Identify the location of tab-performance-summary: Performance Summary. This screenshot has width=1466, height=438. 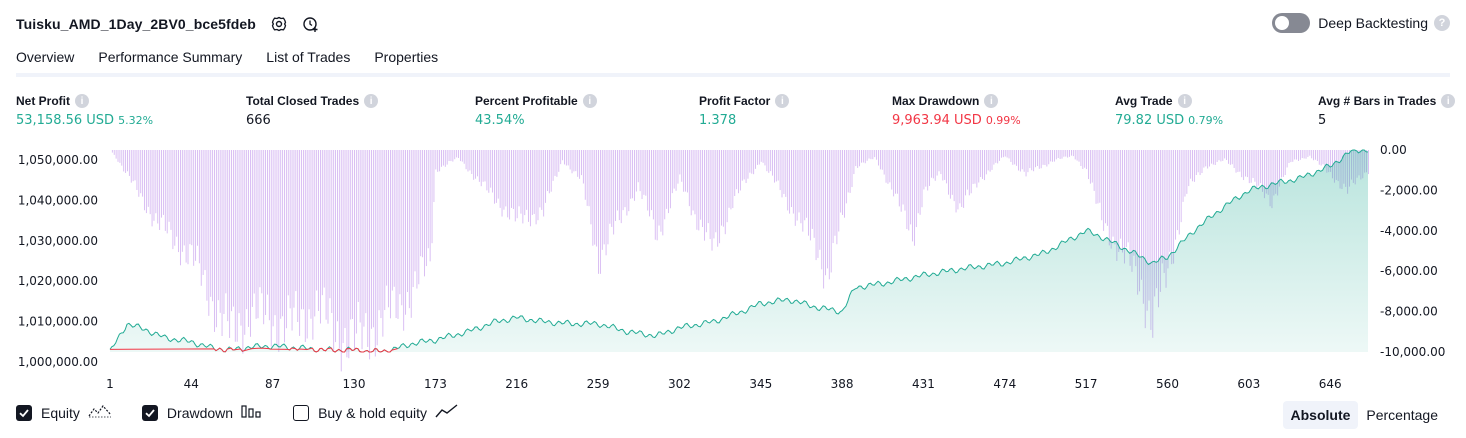
(170, 57).